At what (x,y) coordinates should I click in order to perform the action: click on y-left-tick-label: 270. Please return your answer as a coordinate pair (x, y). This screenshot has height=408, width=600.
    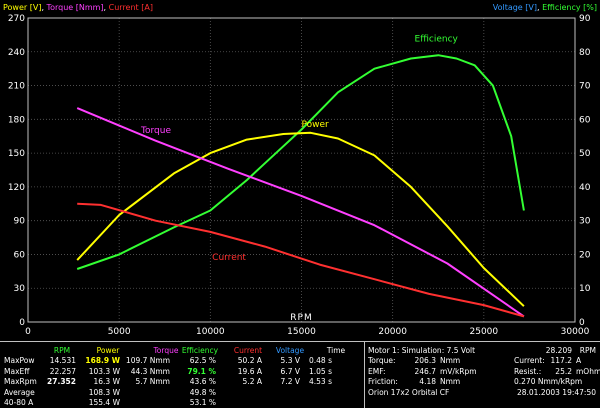
    Looking at the image, I should click on (16, 19).